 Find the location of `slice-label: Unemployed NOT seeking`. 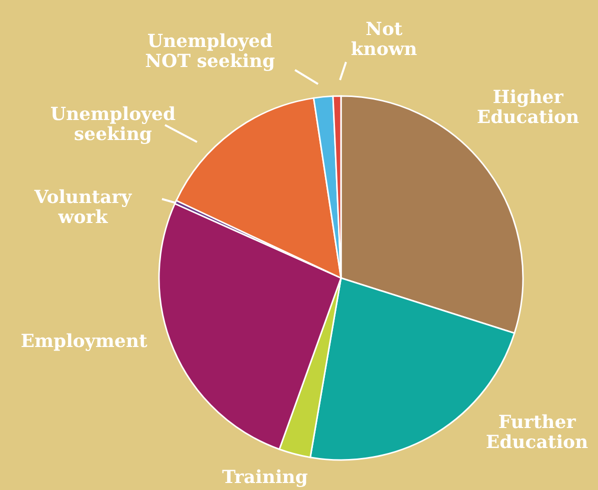

slice-label: Unemployed NOT seeking is located at coordinates (210, 51).